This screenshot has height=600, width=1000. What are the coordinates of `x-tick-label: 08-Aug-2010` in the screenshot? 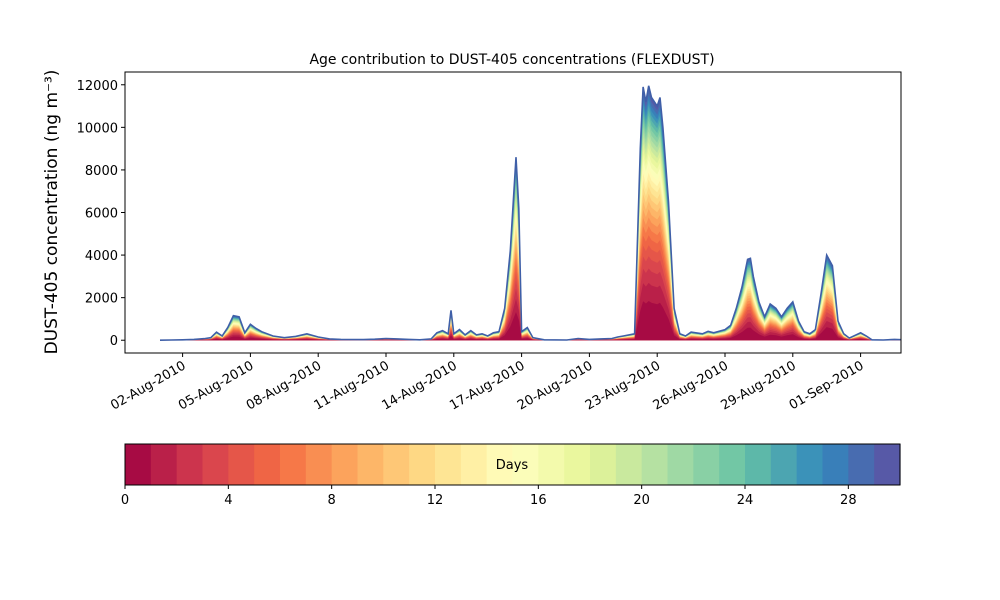 It's located at (284, 385).